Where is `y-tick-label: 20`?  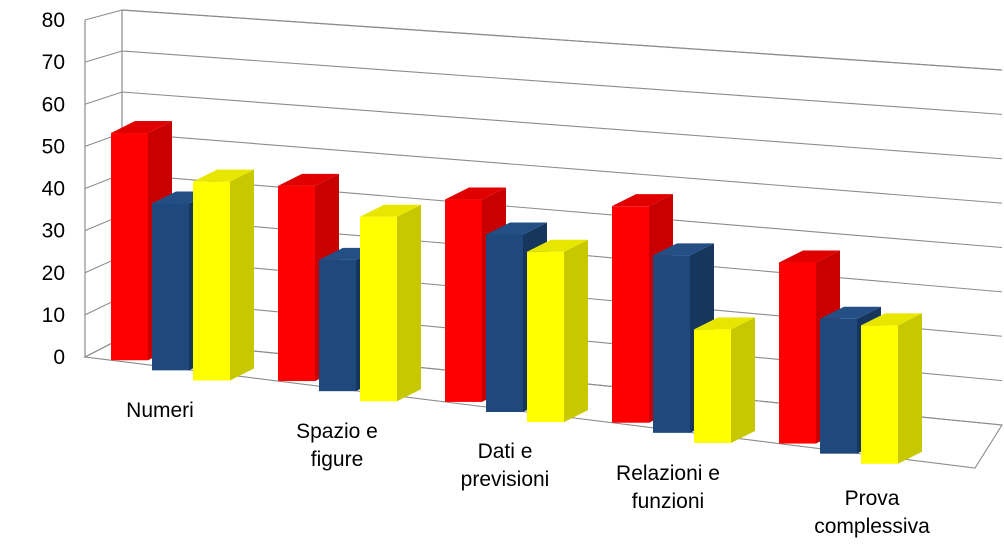
y-tick-label: 20 is located at coordinates (53, 273).